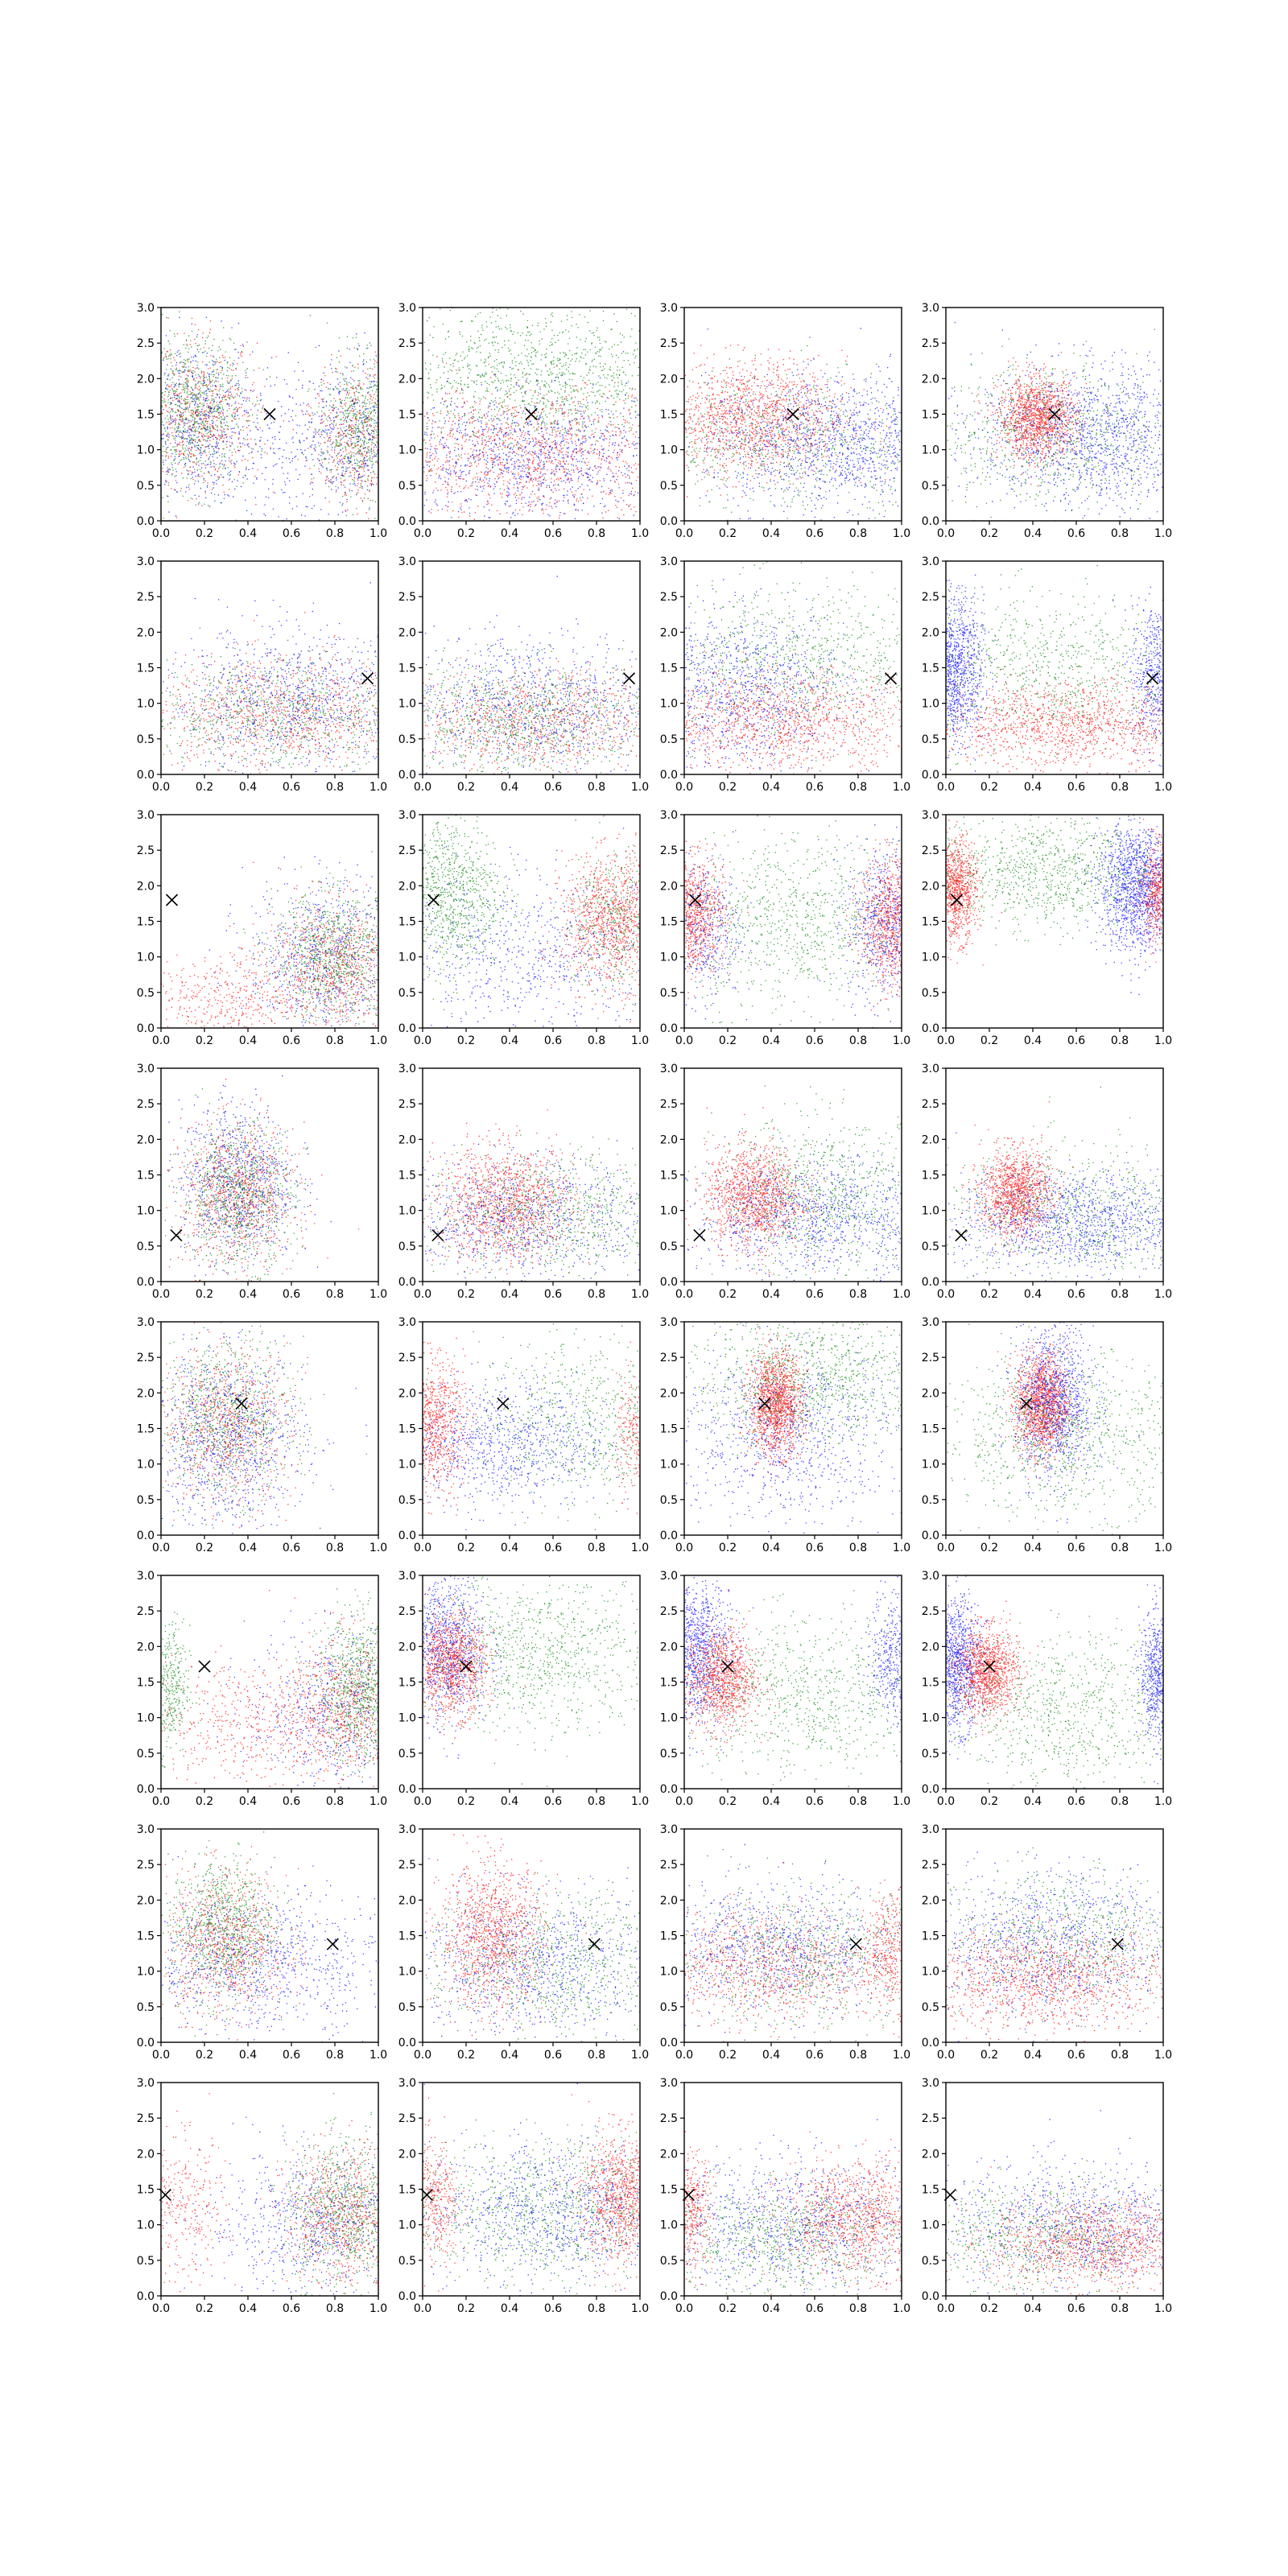 The height and width of the screenshot is (2576, 1288). Describe the element at coordinates (1054, 667) in the screenshot. I see `axes-frame` at that location.